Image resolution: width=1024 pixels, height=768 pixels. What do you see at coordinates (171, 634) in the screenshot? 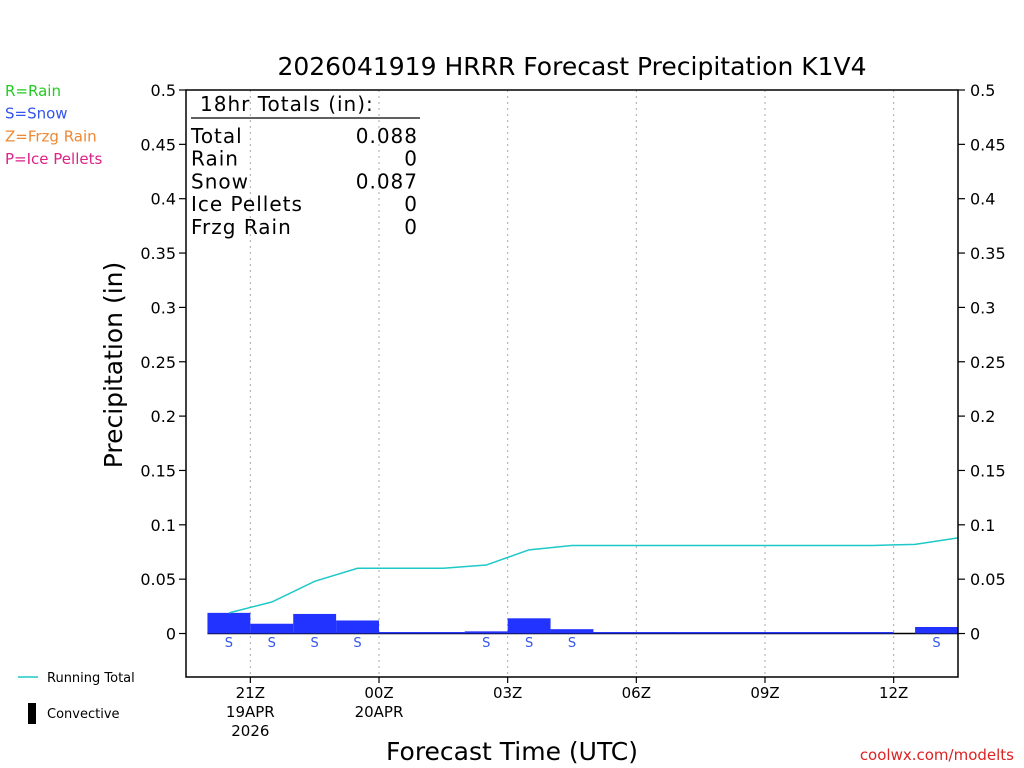
I see `y-tick-label-left: 0` at bounding box center [171, 634].